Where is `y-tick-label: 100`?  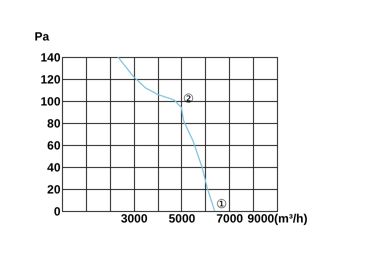 y-tick-label: 100 is located at coordinates (50, 101).